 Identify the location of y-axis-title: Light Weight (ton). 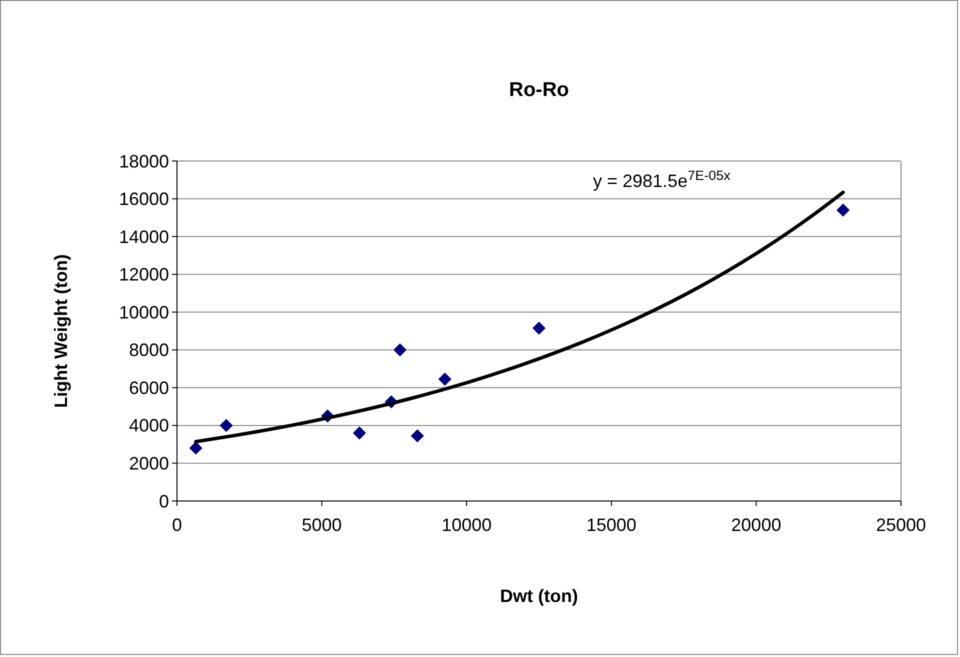
(61, 331).